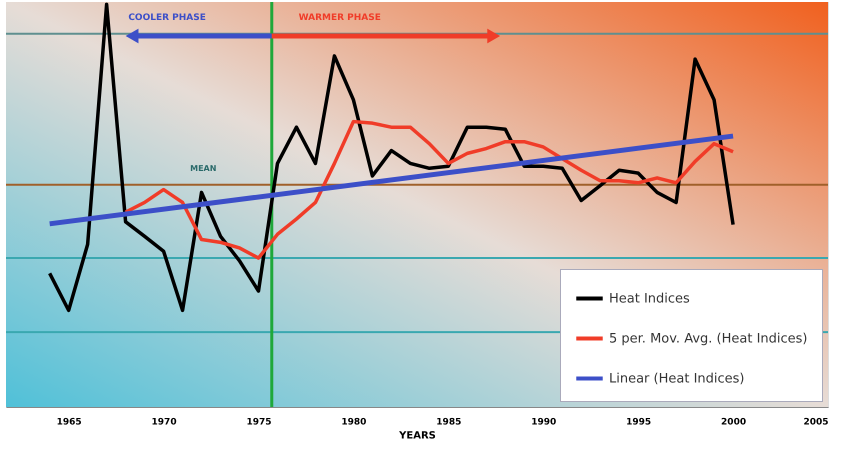  Describe the element at coordinates (733, 423) in the screenshot. I see `x-tick-label: 2000` at that location.